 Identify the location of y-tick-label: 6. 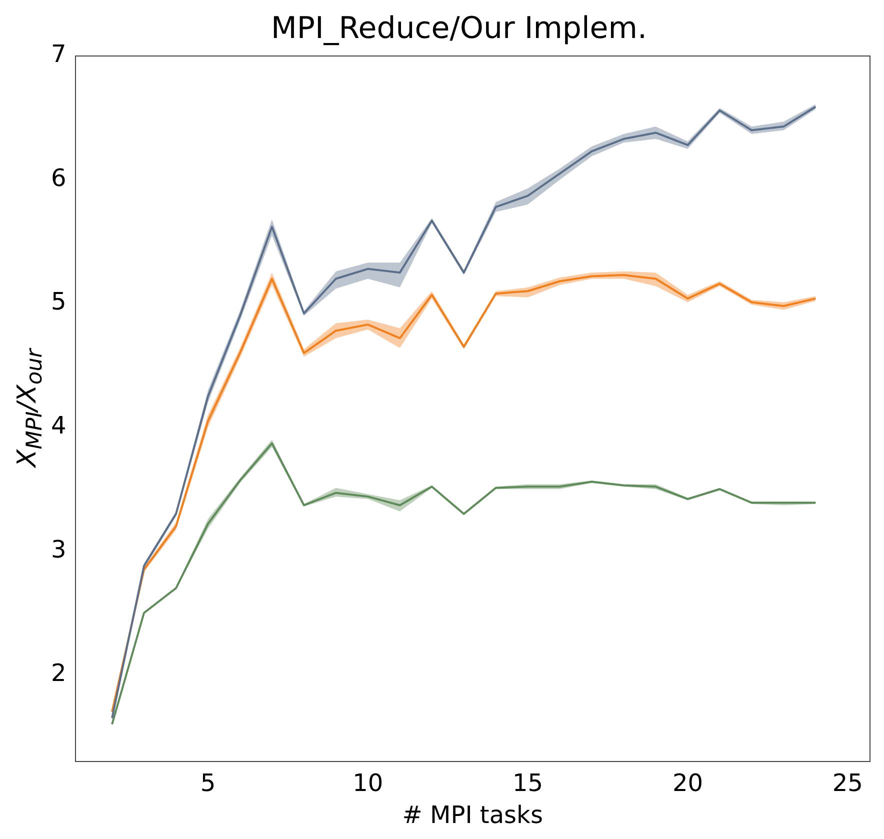
(58, 178).